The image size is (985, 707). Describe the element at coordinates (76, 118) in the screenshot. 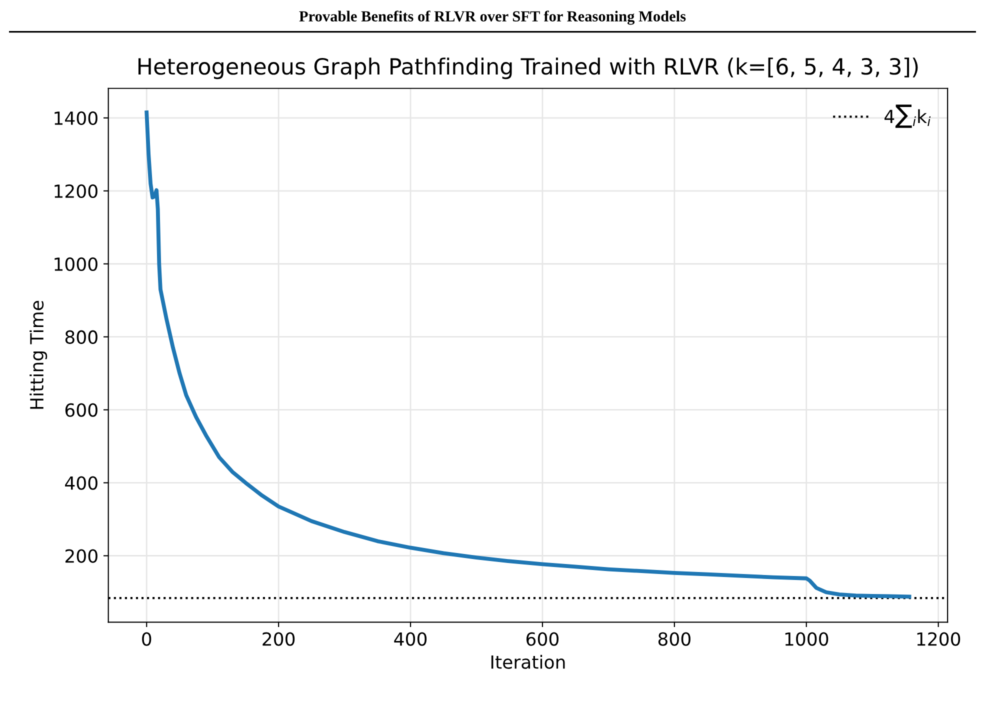

I see `y-tick-label: 1400` at that location.